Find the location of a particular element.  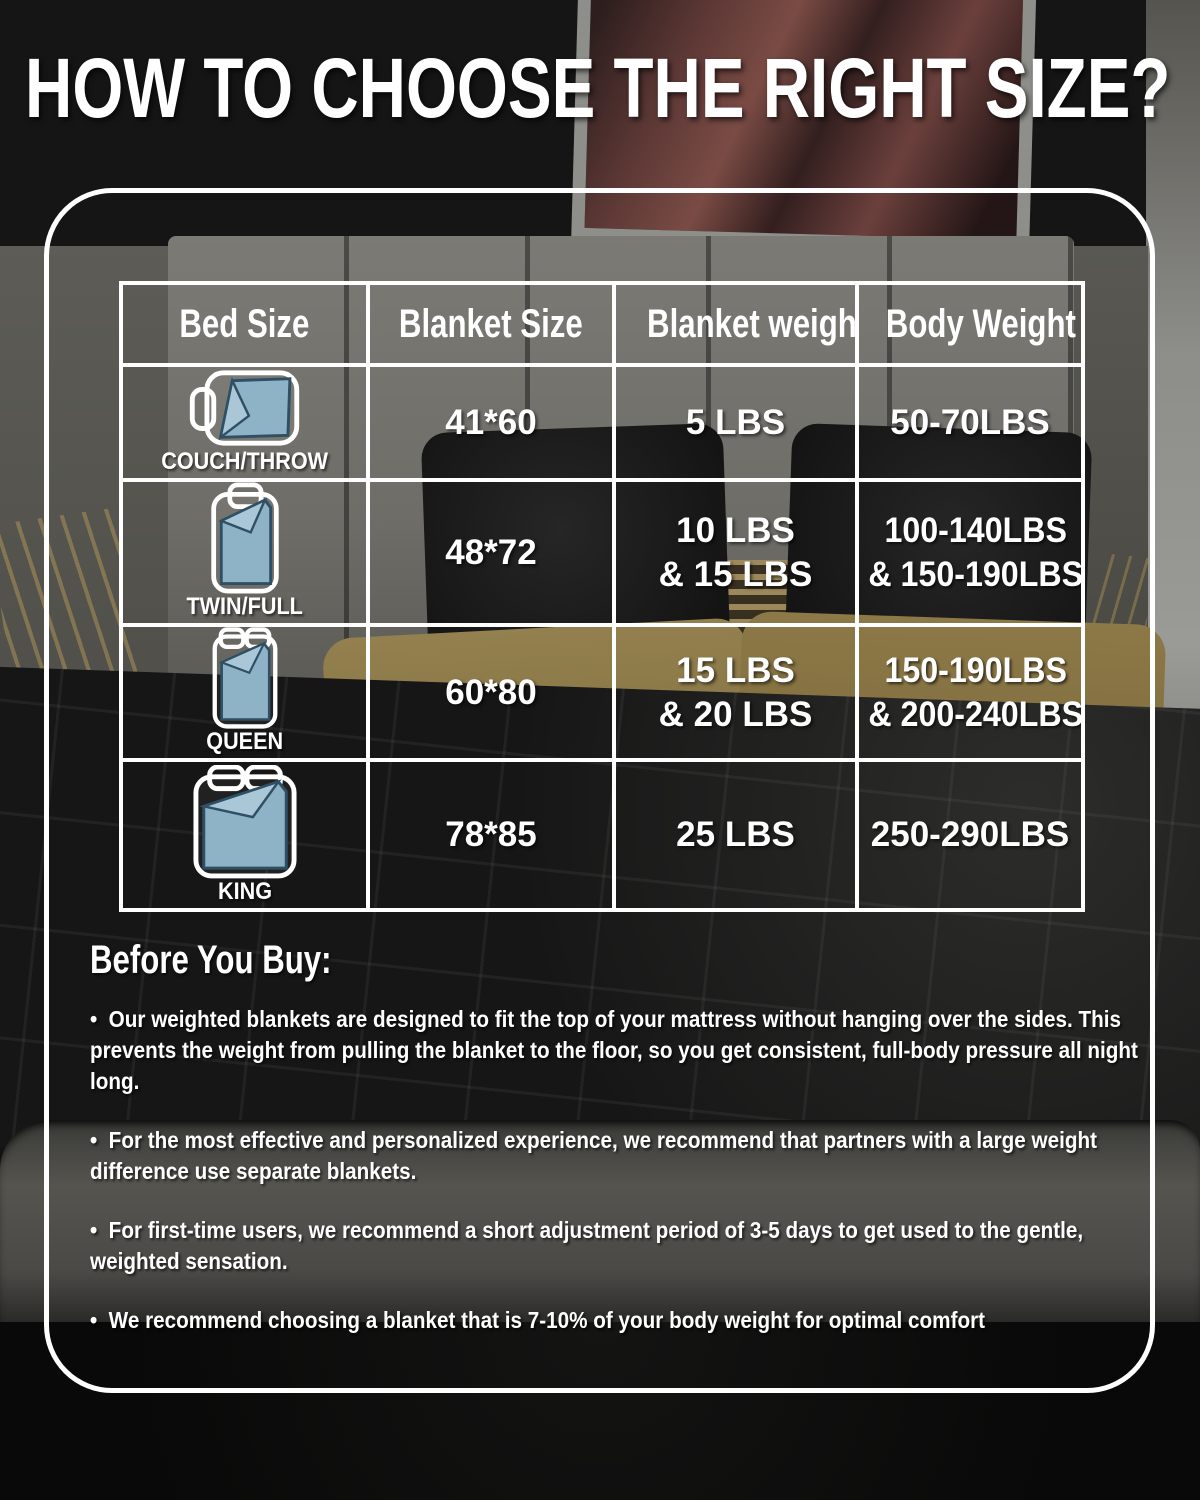

bed-size-cell: TWIN/FULL is located at coordinates (244, 552).